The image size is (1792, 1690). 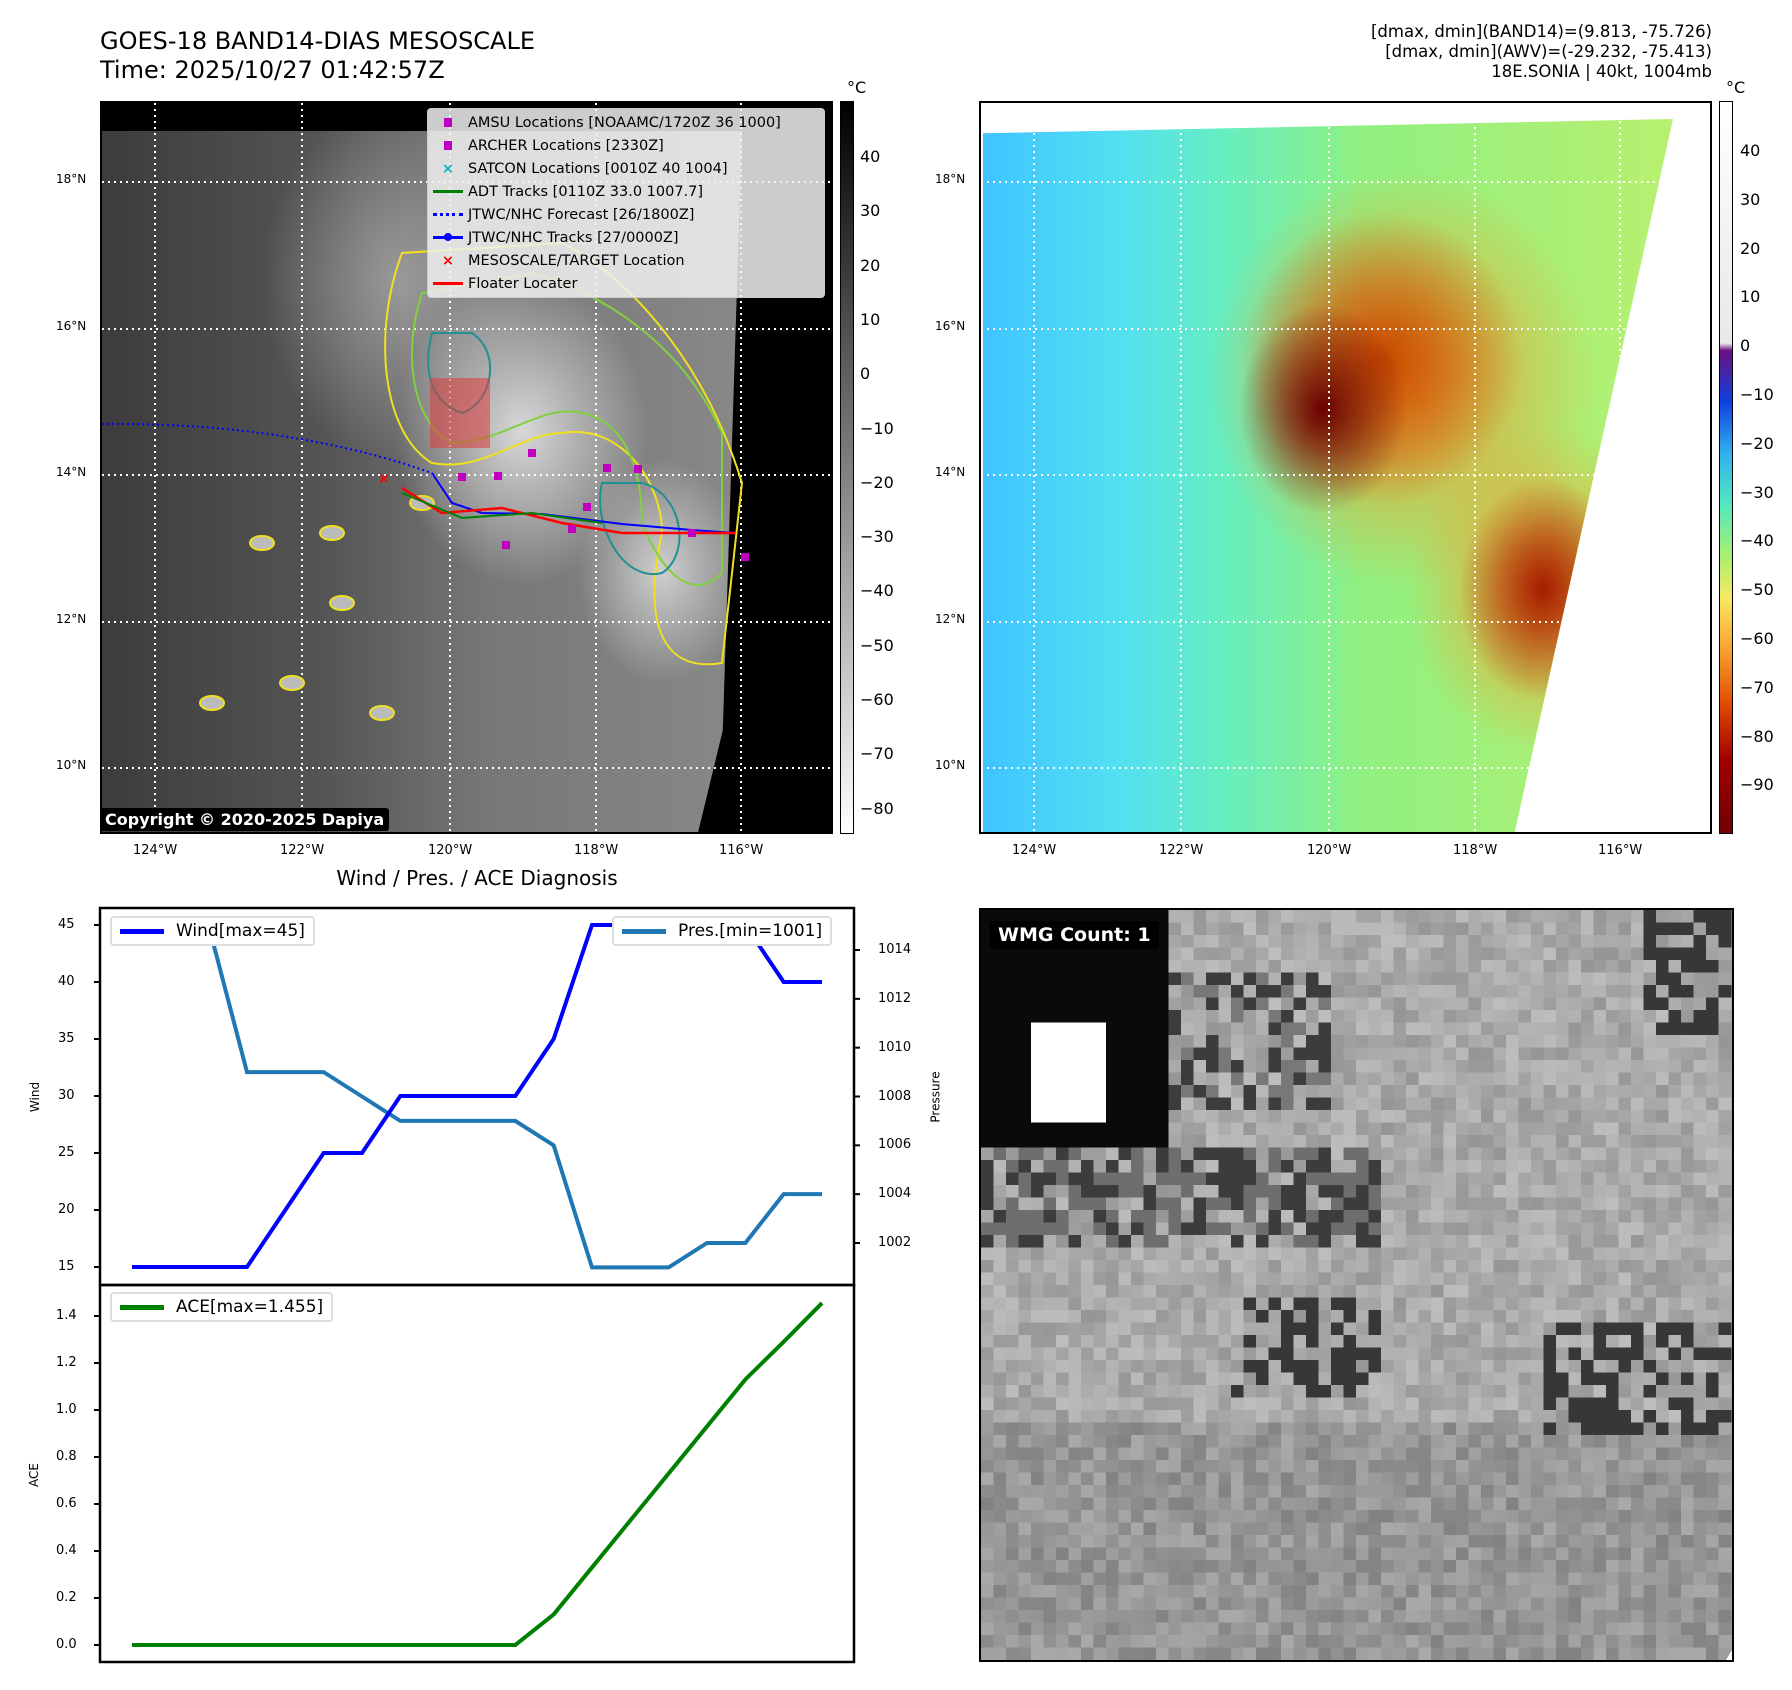 What do you see at coordinates (1757, 443) in the screenshot?
I see `colorbar-tick: −20` at bounding box center [1757, 443].